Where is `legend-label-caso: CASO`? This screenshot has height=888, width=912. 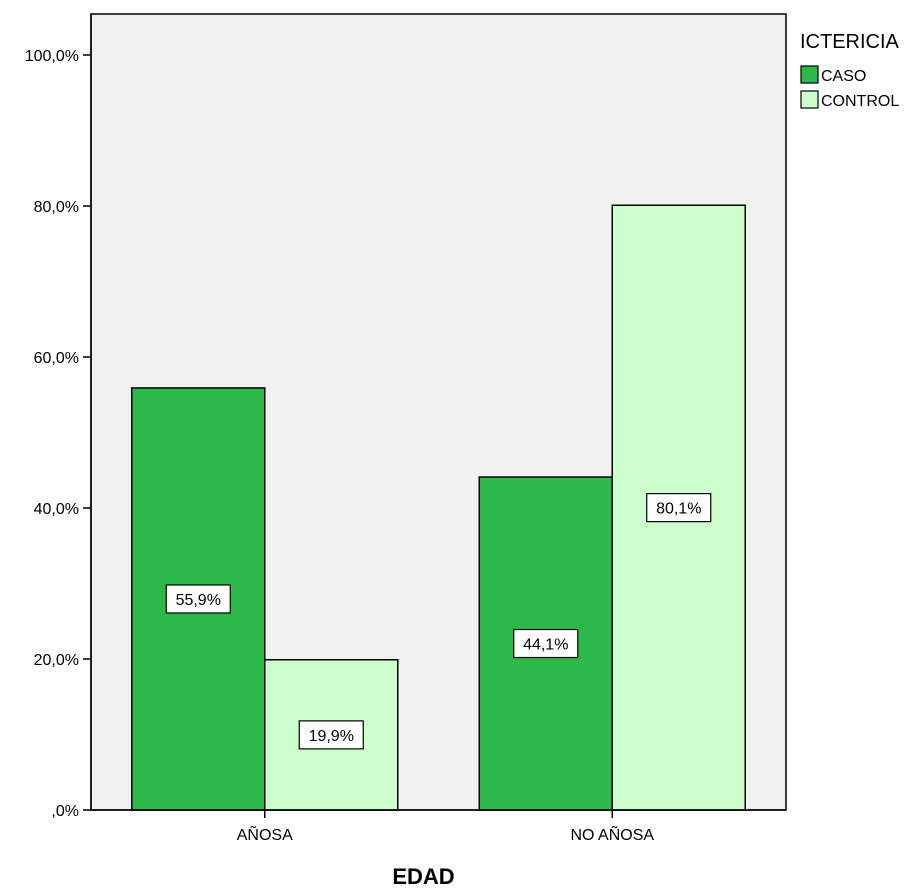
legend-label-caso: CASO is located at coordinates (843, 76).